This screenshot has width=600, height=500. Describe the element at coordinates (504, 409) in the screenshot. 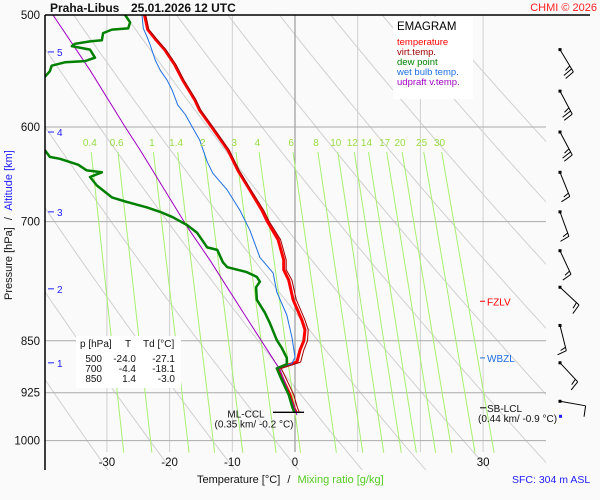

I see `sb-lcl-label: SB-LCL` at that location.